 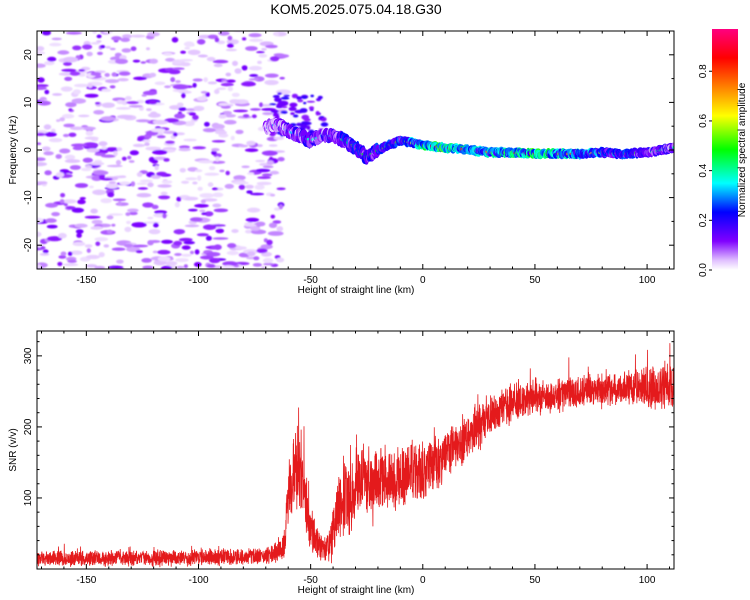 What do you see at coordinates (13, 150) in the screenshot?
I see `spectrogram-y-axis-label: Frequency (Hz)` at bounding box center [13, 150].